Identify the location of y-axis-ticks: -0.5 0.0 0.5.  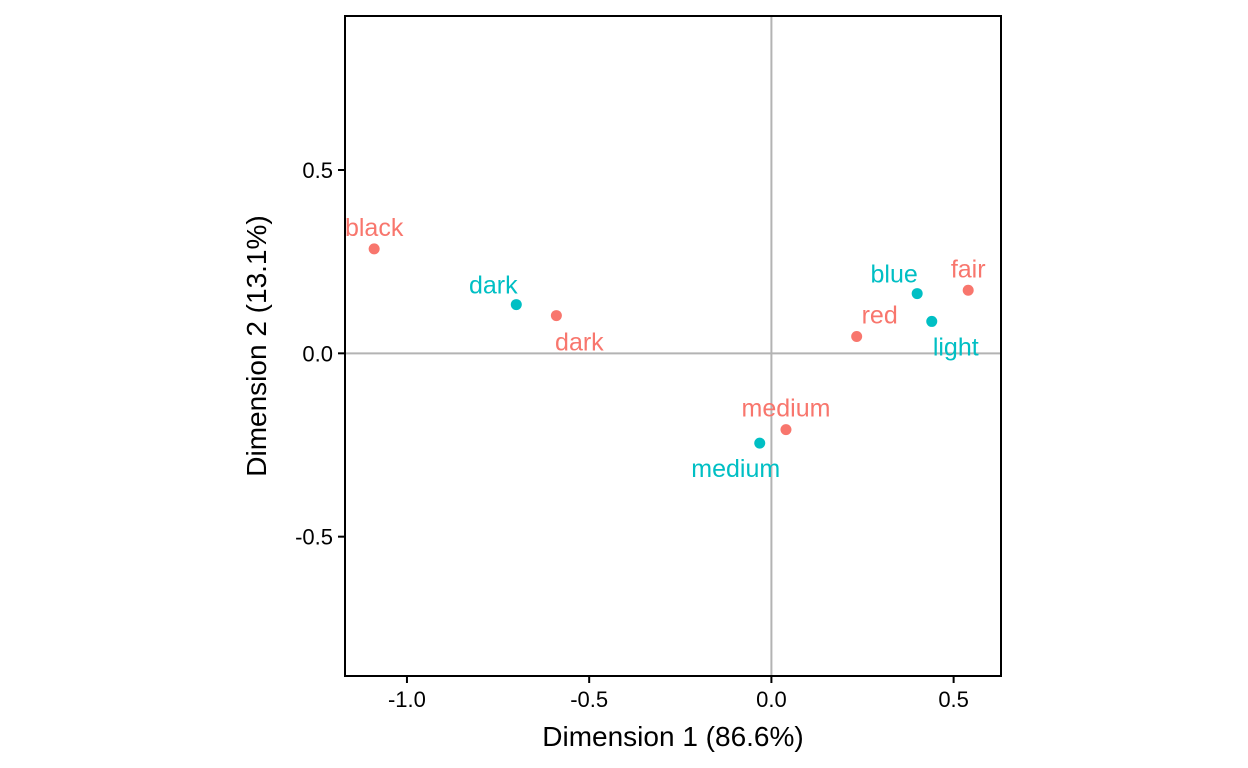
(320, 354).